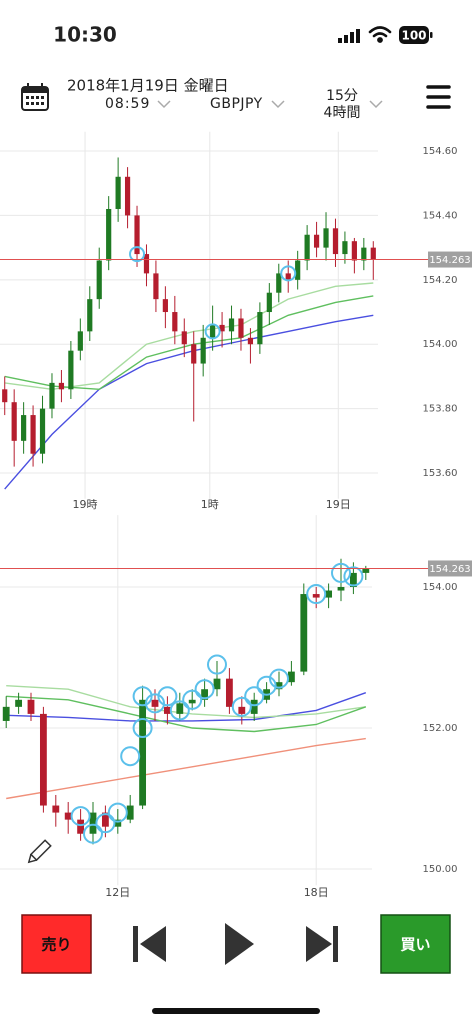  Describe the element at coordinates (35, 97) in the screenshot. I see `calendar-button` at that location.